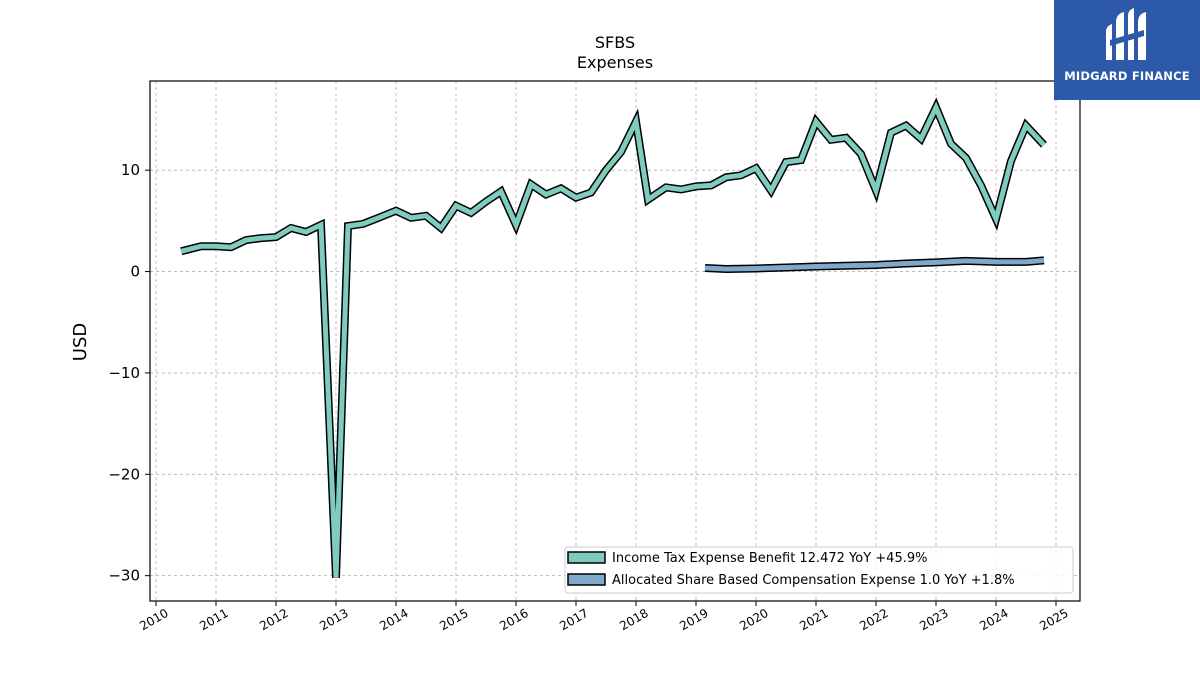 The width and height of the screenshot is (1200, 675). What do you see at coordinates (273, 619) in the screenshot?
I see `x-tick-label: 2012` at bounding box center [273, 619].